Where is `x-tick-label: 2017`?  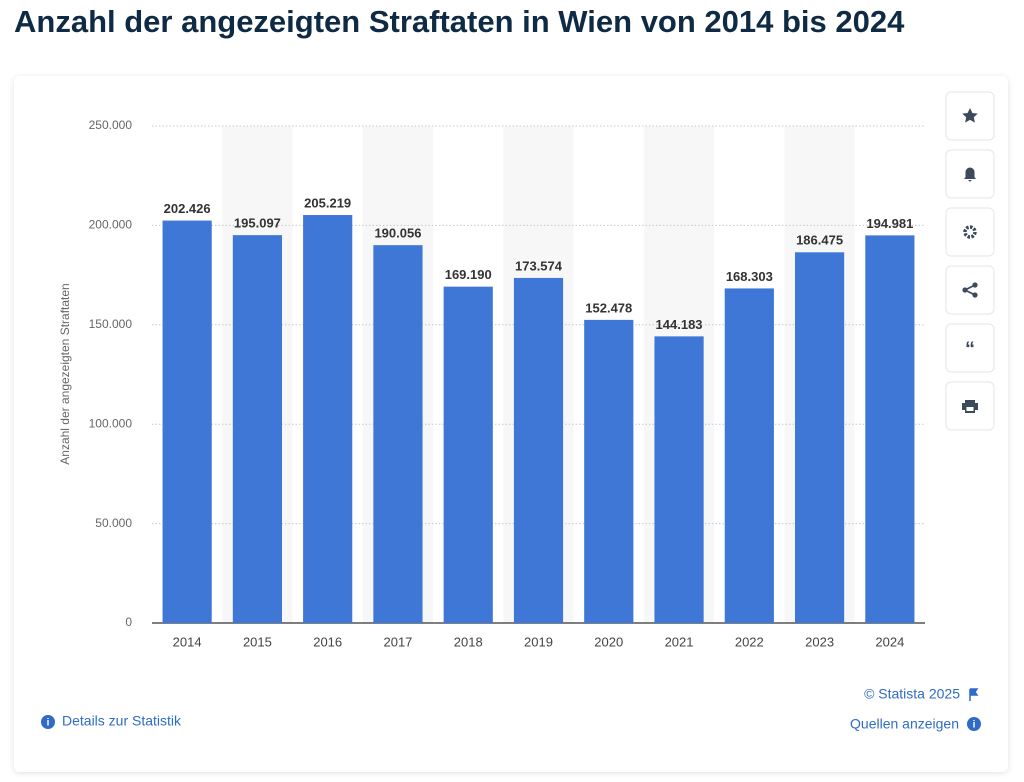 x-tick-label: 2017 is located at coordinates (397, 641).